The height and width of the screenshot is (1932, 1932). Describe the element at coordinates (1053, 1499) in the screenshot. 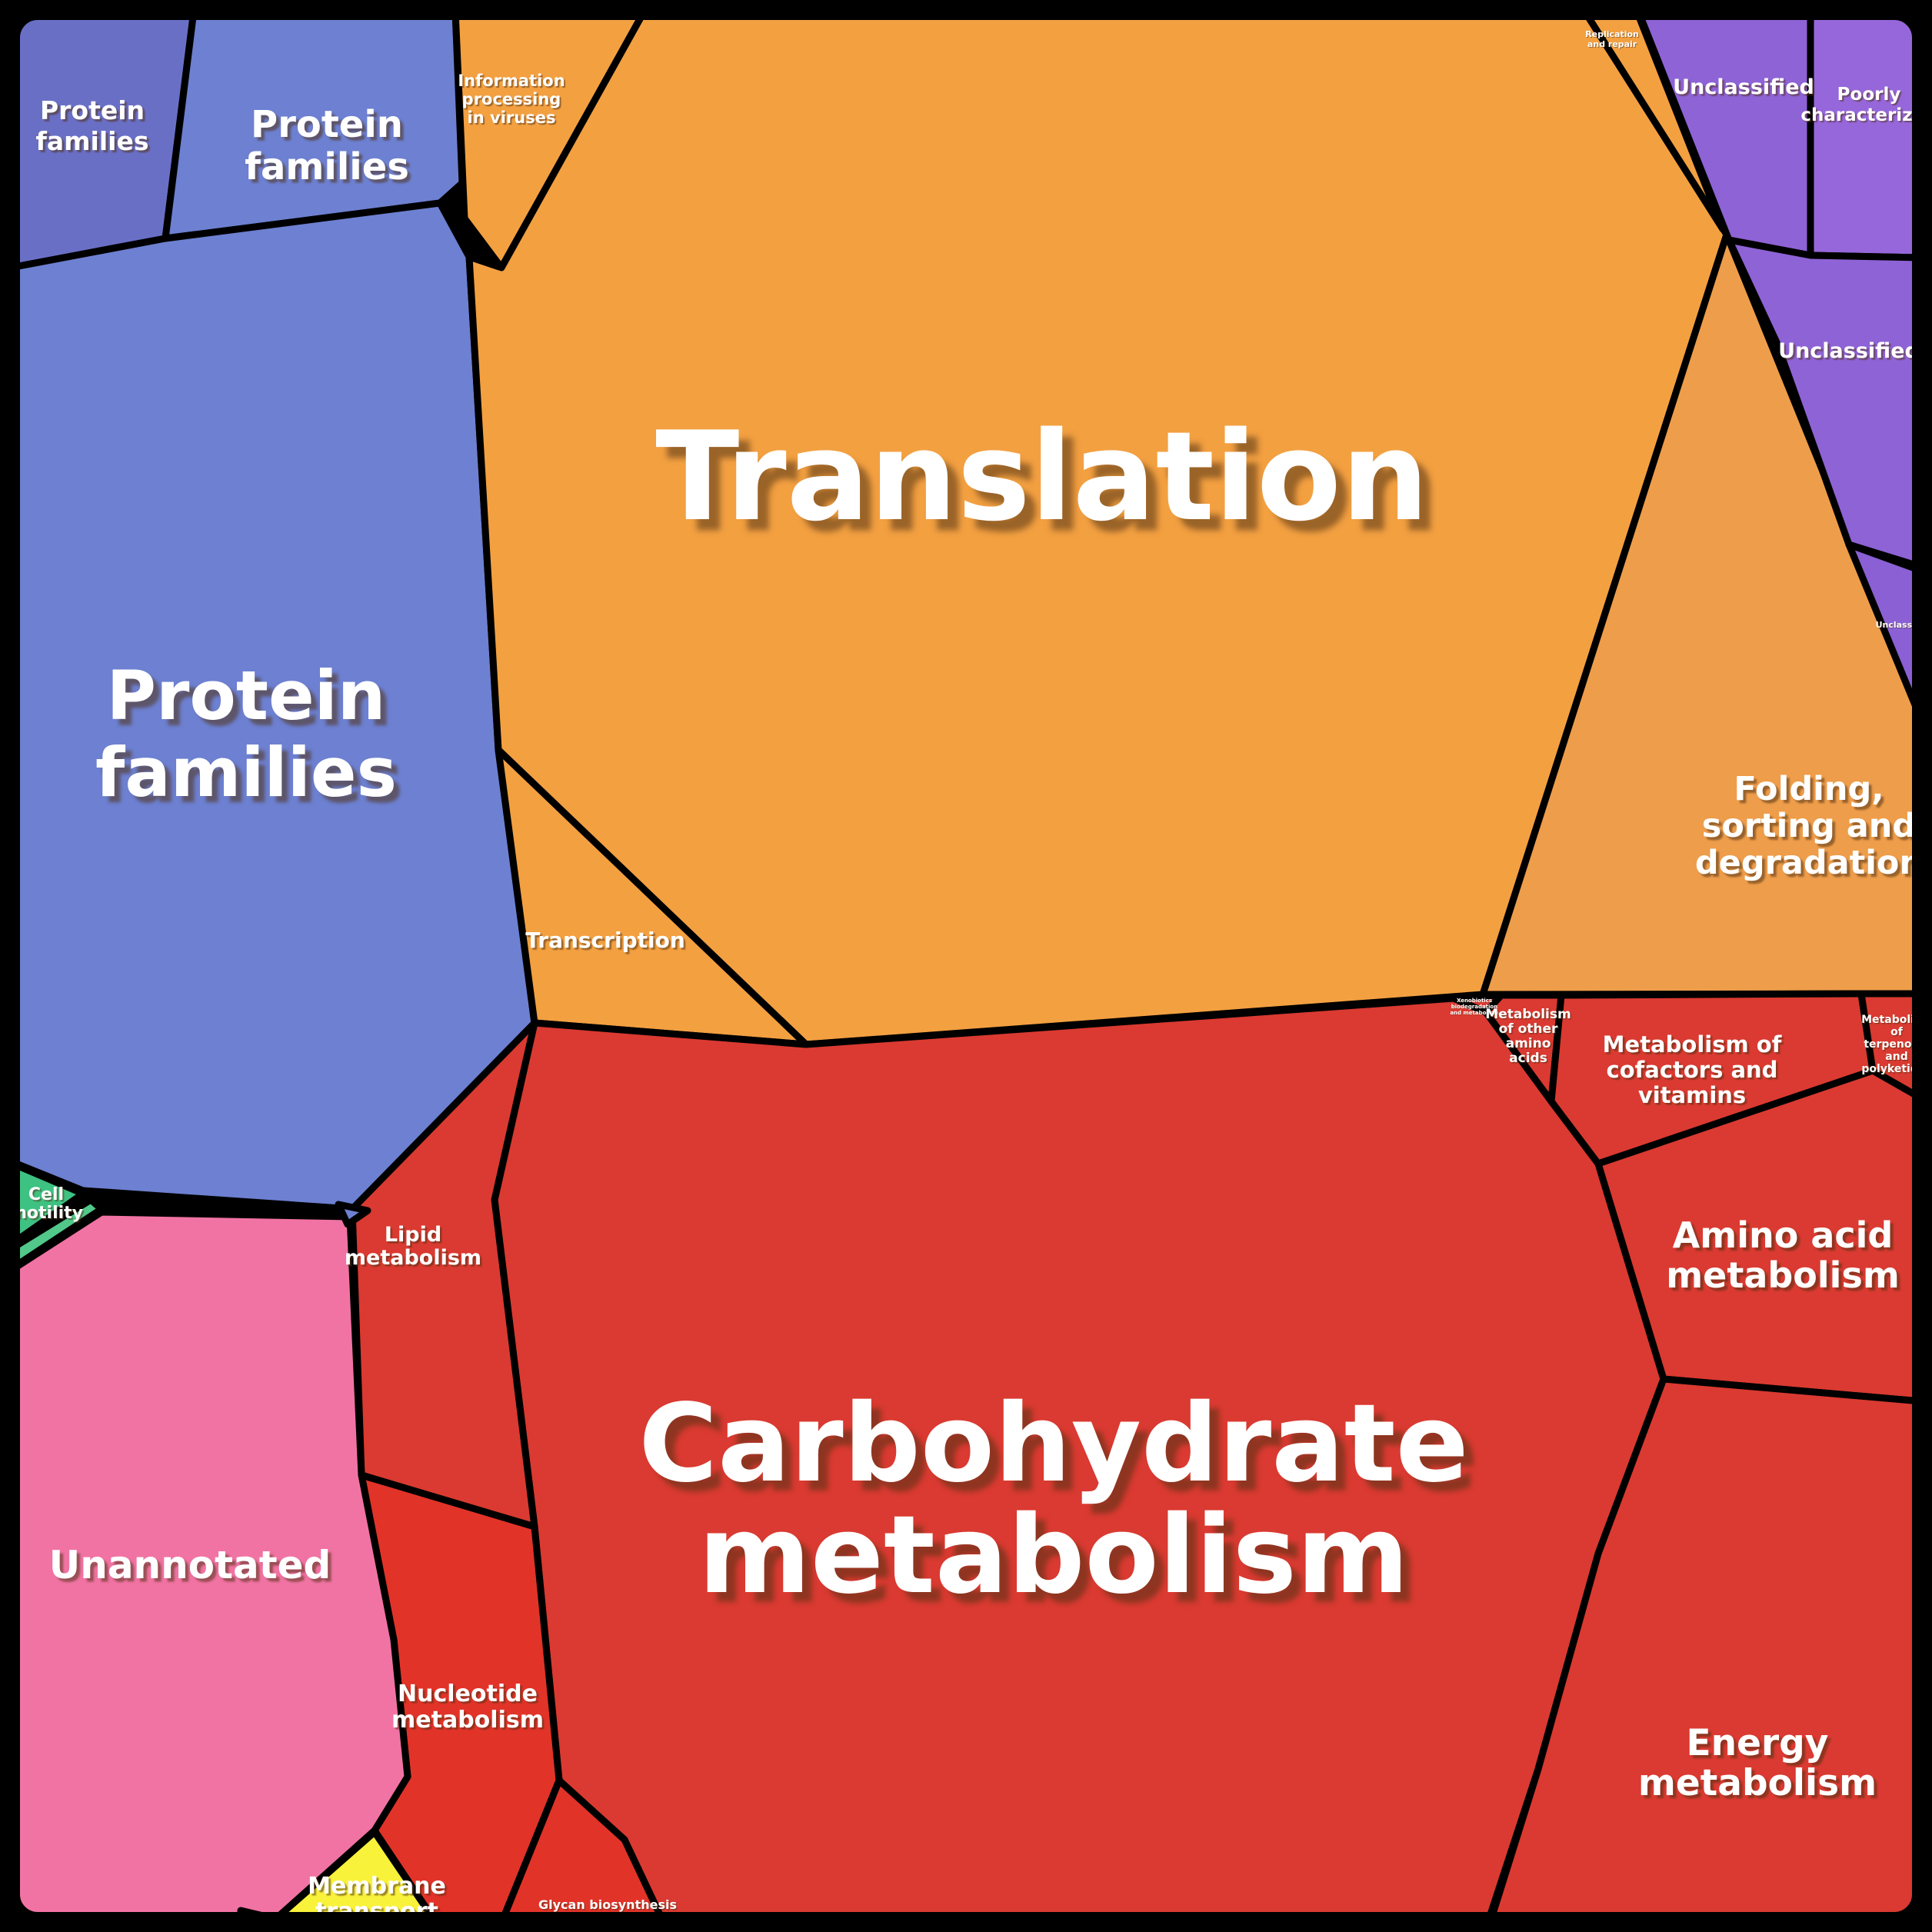

I see `region-label-carbohydrate-metabolism: Carbohydrate metabolism` at that location.